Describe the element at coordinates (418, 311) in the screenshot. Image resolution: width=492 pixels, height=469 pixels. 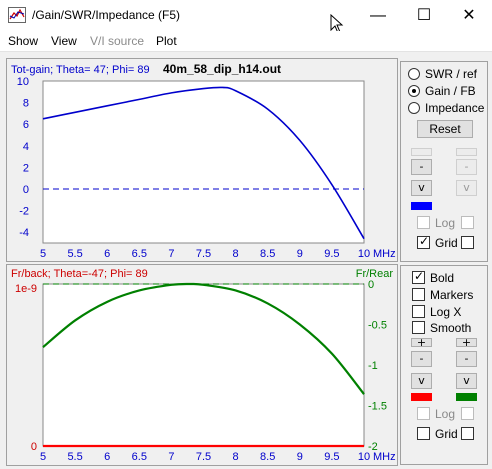
I see `logx-checkbox-box` at that location.